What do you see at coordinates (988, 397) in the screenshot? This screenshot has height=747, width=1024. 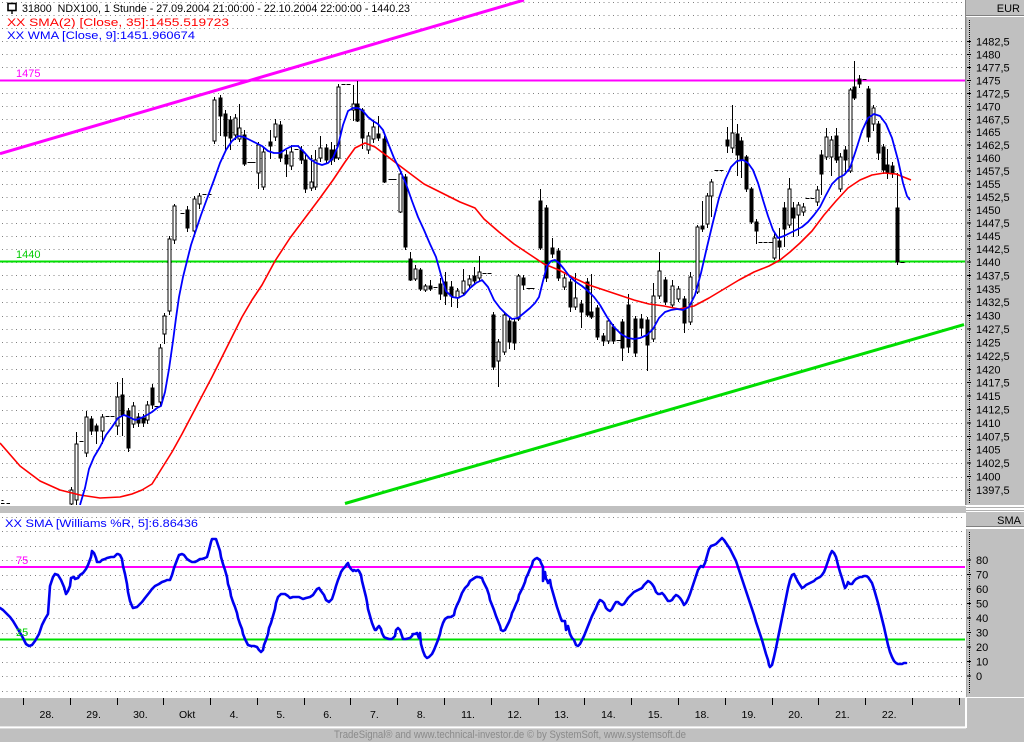 I see `svg-text: 1415` at bounding box center [988, 397].